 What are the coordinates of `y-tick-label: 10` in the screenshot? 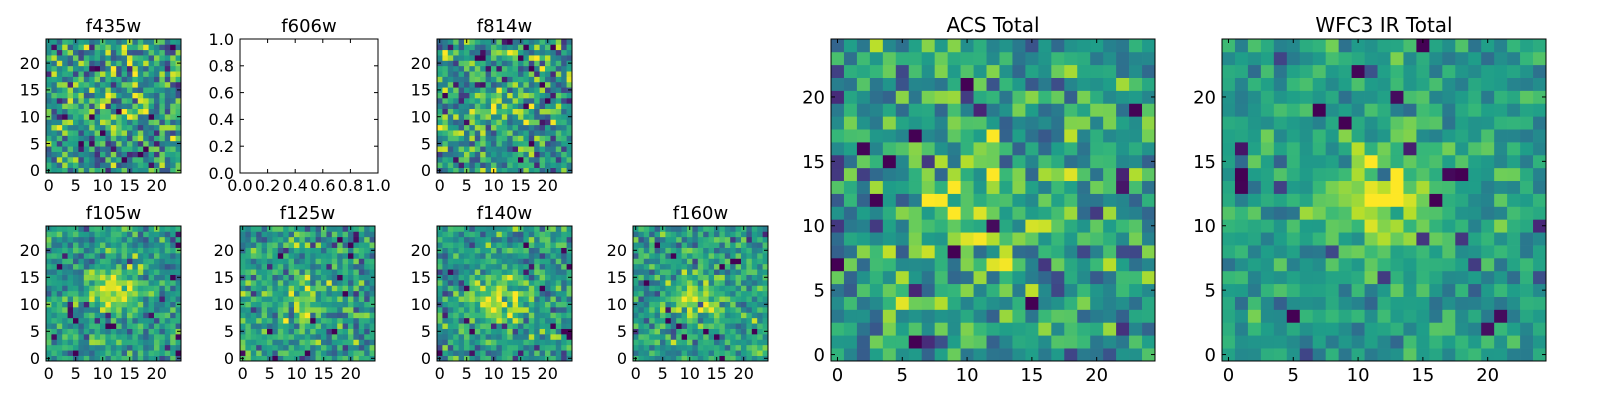 It's located at (224, 304).